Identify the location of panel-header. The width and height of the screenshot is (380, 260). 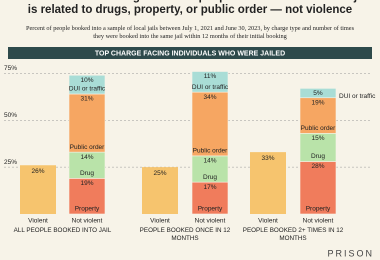
(190, 53).